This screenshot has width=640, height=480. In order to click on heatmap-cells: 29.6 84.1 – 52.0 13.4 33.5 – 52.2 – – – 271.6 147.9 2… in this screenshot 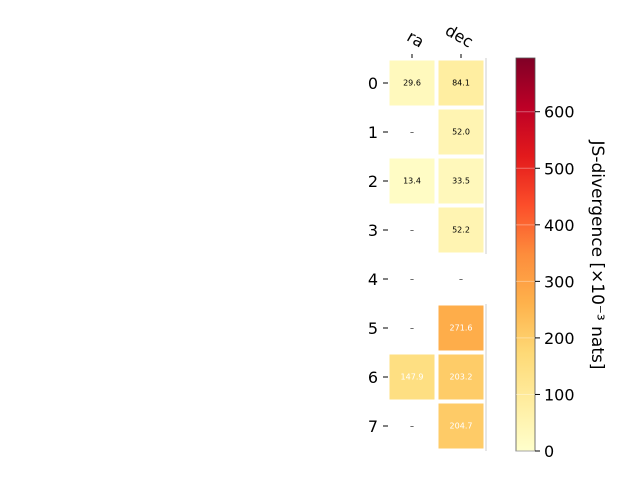, I will do `click(436, 254)`.